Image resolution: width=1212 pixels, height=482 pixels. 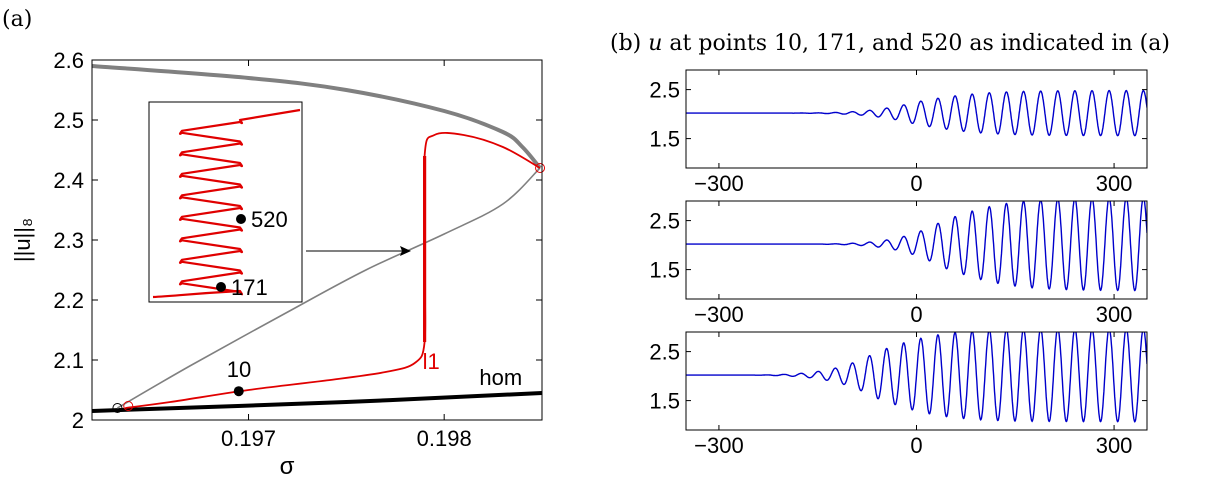 I want to click on panel-b-plot-point-520: 1.5 2.5 −300 0 300, so click(x=898, y=394).